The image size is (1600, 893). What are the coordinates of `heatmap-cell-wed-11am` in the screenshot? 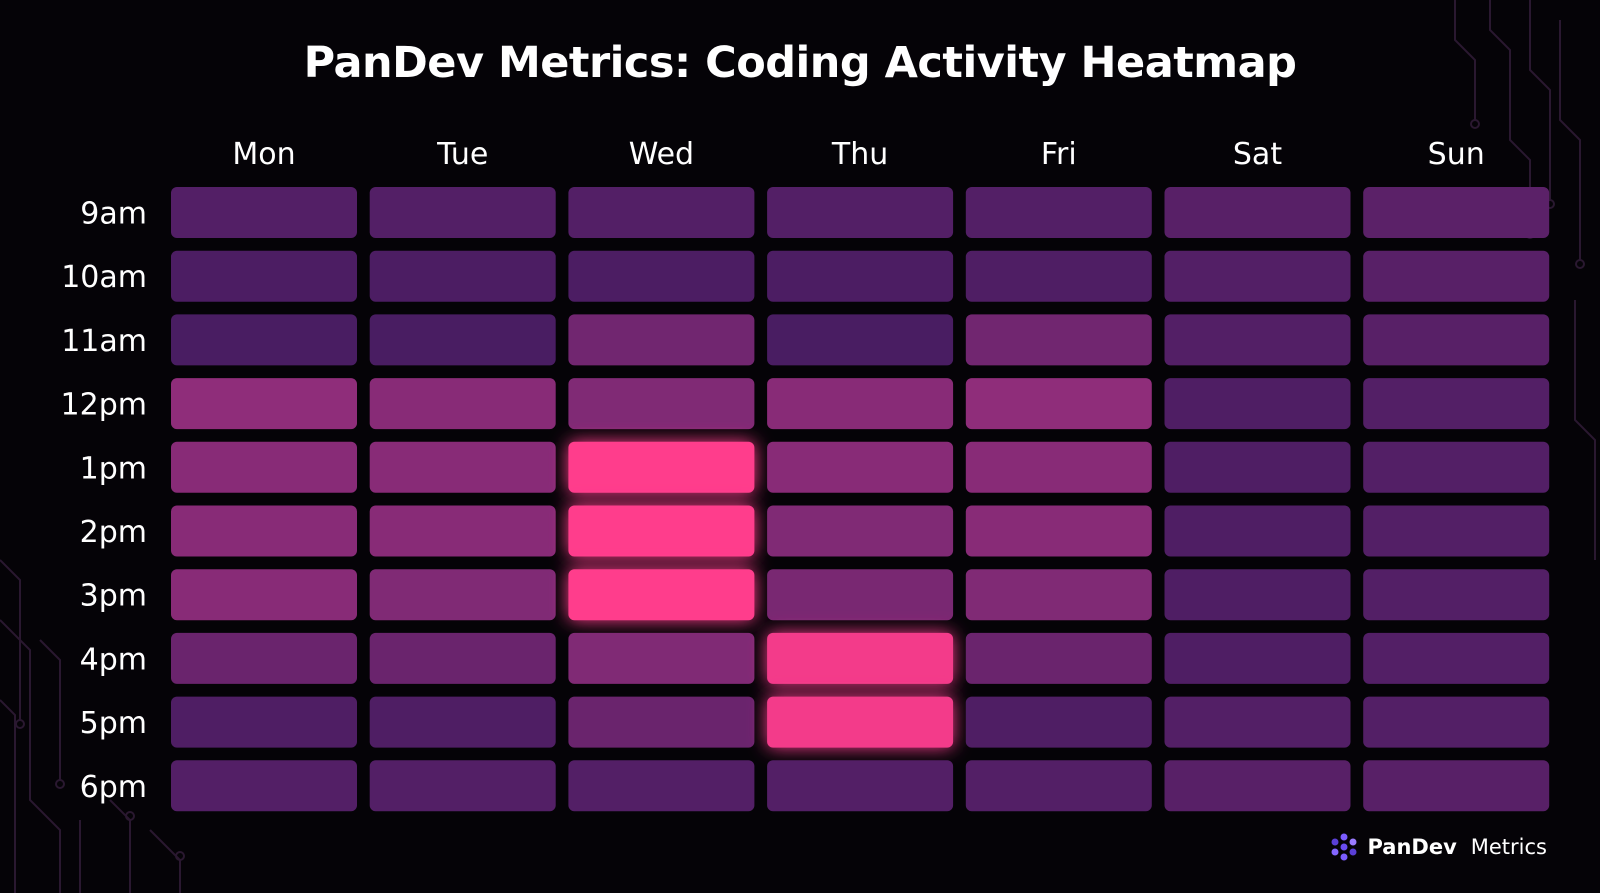 It's located at (661, 340).